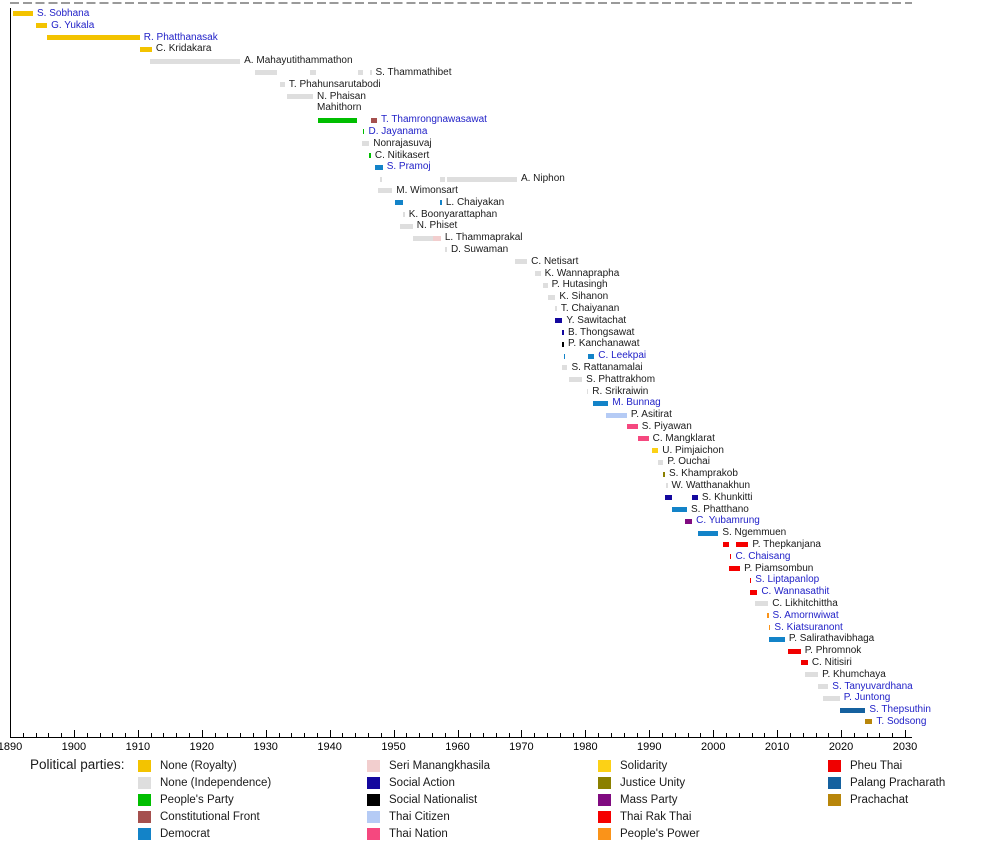  Describe the element at coordinates (763, 556) in the screenshot. I see `person-label: C. Chaisang` at that location.